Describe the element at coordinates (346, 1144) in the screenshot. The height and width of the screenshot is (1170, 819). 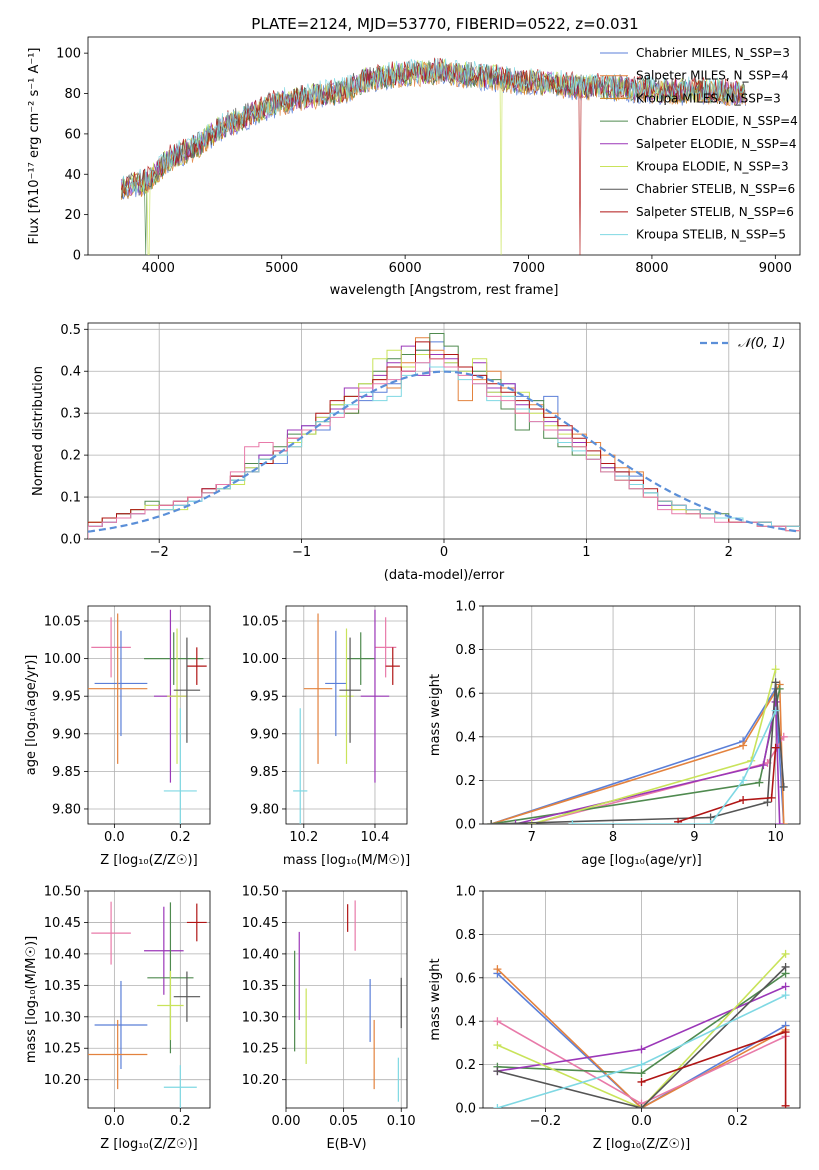
I see `x-axis-label: E(B-V)` at that location.